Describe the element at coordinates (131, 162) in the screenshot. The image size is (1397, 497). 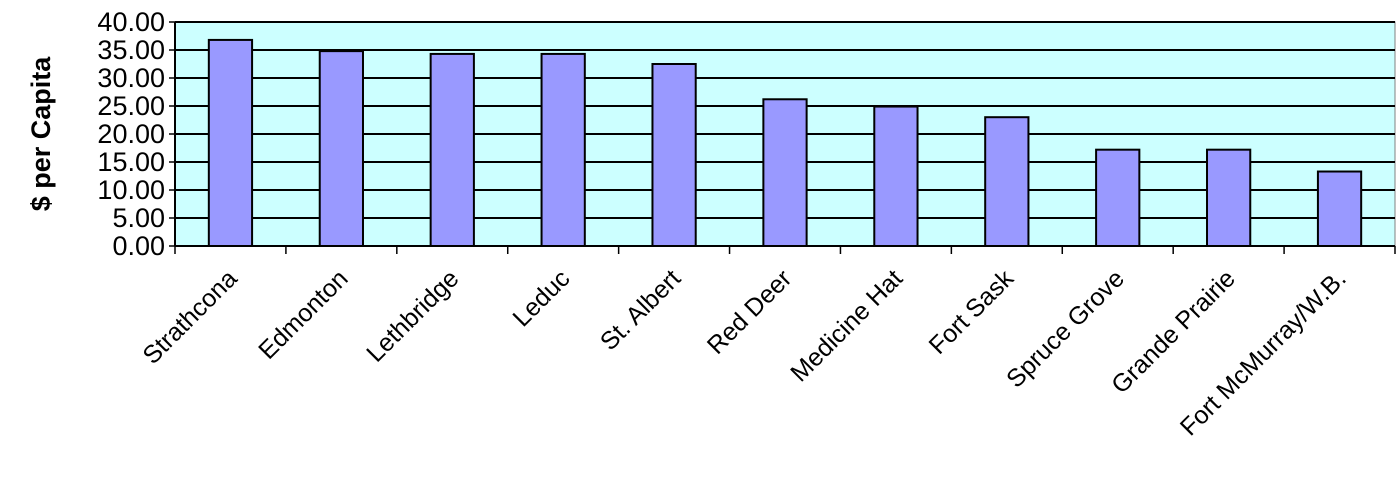
I see `y-tick-label: 15.00` at that location.